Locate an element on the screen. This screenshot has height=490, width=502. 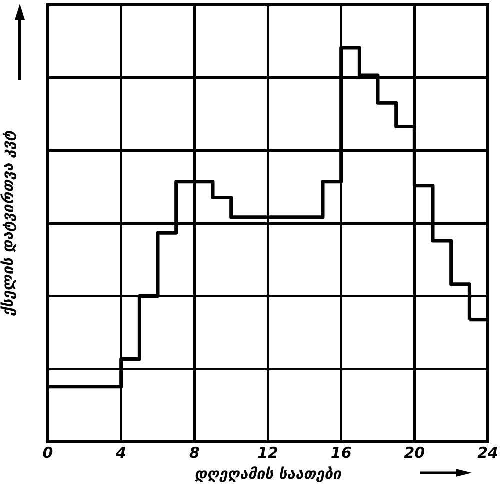
x-tick-label: 24 is located at coordinates (488, 453).